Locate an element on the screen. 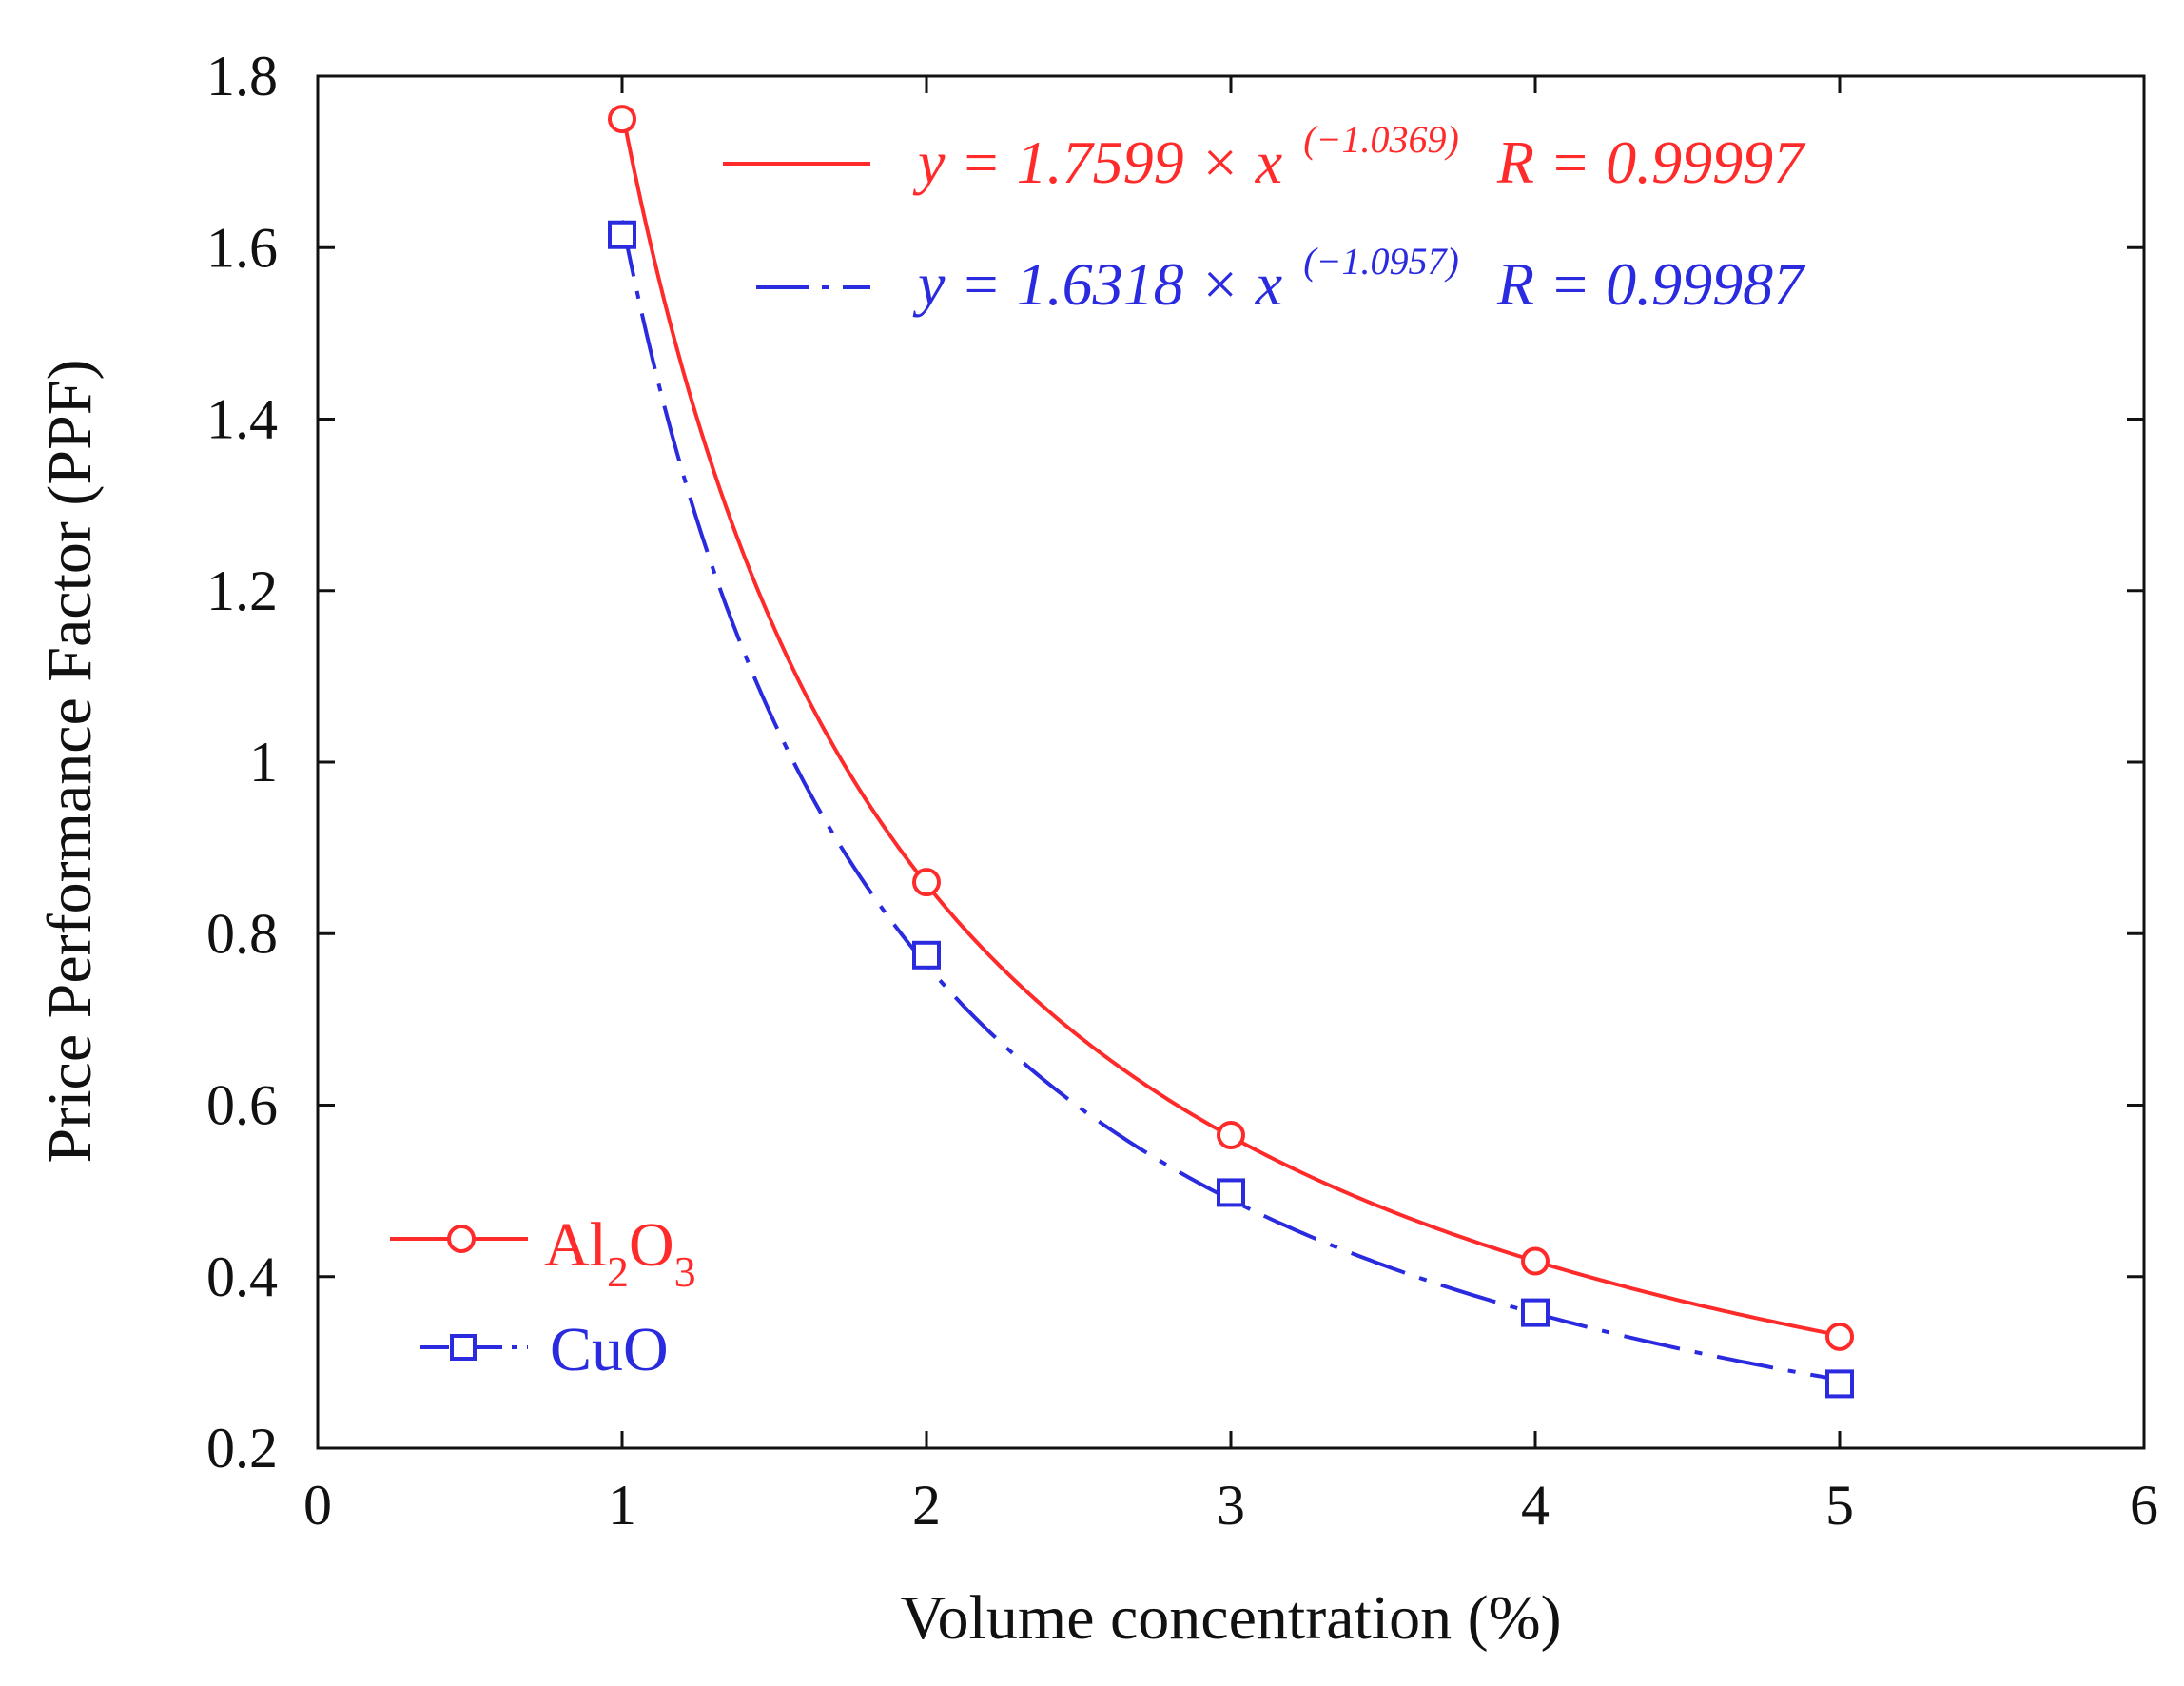  x-tick-label: 3 is located at coordinates (1231, 1505).